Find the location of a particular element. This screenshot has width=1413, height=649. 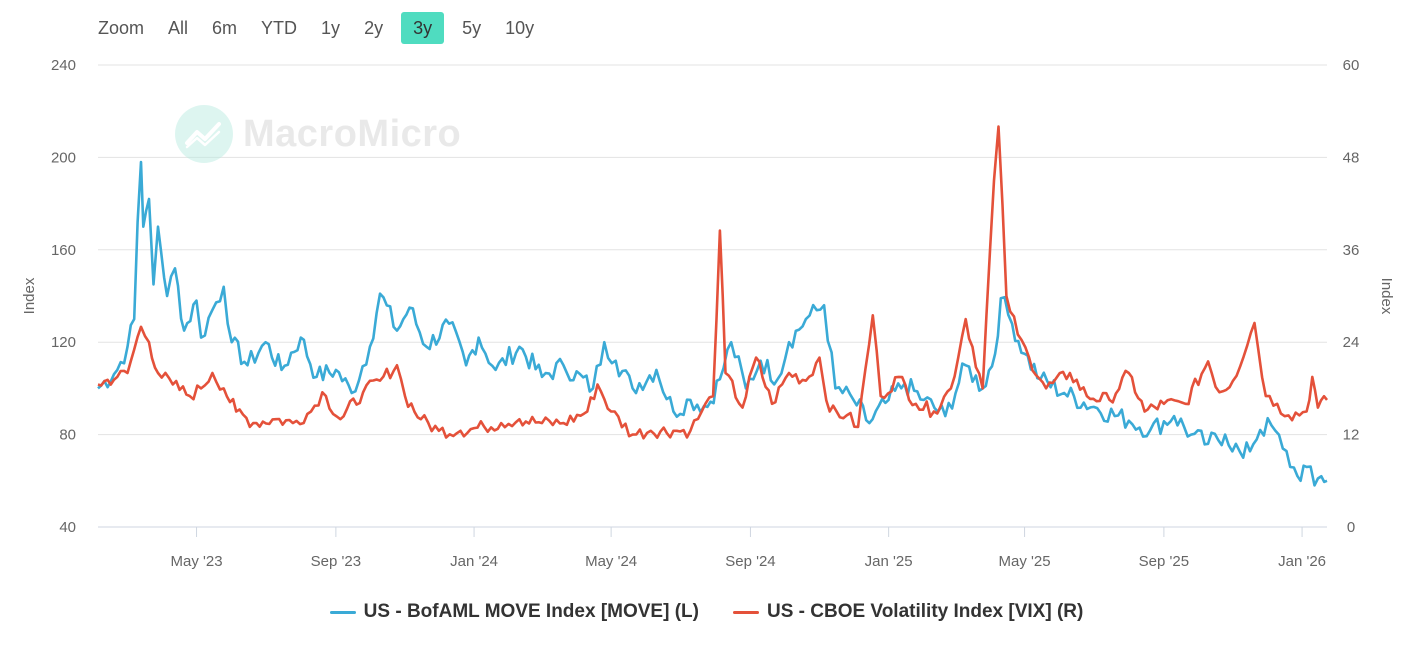

zoom-all-button: All is located at coordinates (178, 28).